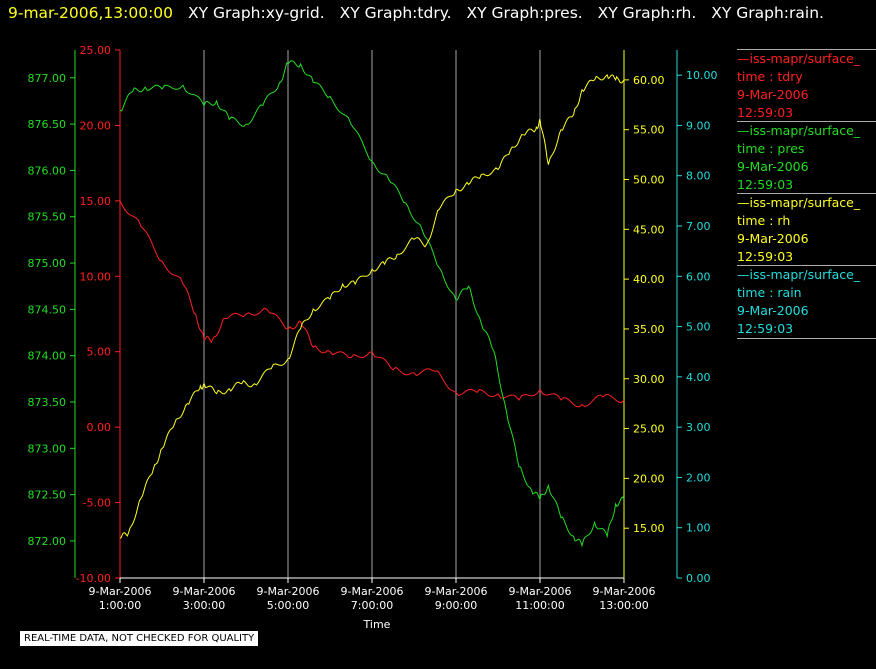 The image size is (876, 669). Describe the element at coordinates (96, 201) in the screenshot. I see `tdry-tick-label: 15.00` at that location.